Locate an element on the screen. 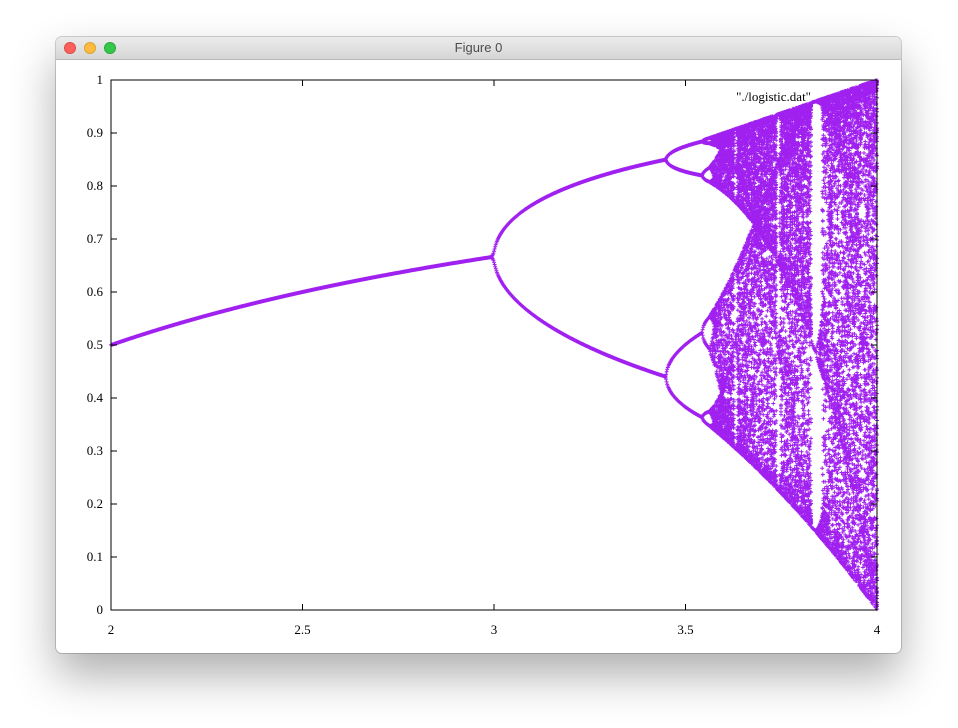  y-tick-label: 0 is located at coordinates (100, 609).